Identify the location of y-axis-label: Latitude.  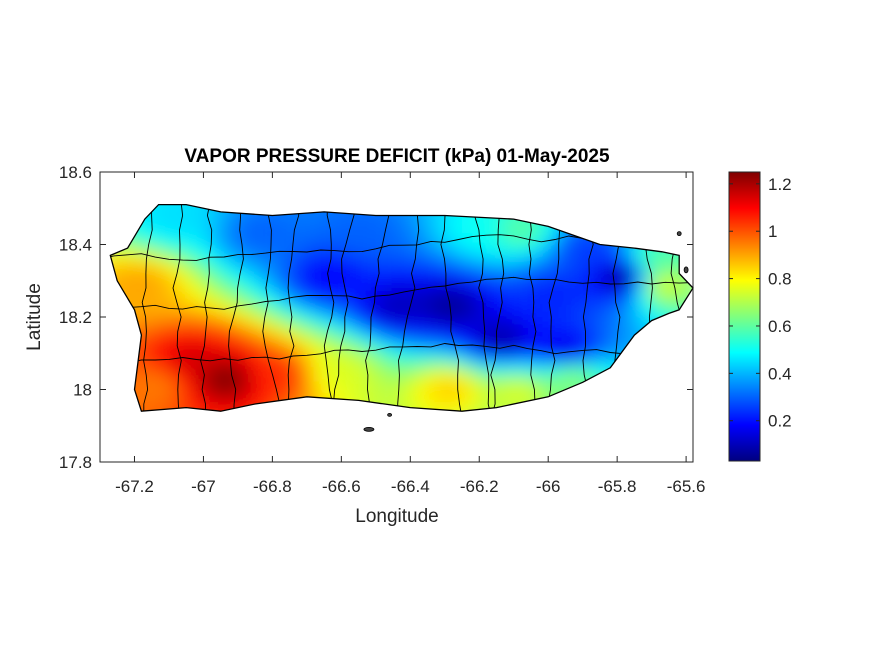
(34, 317).